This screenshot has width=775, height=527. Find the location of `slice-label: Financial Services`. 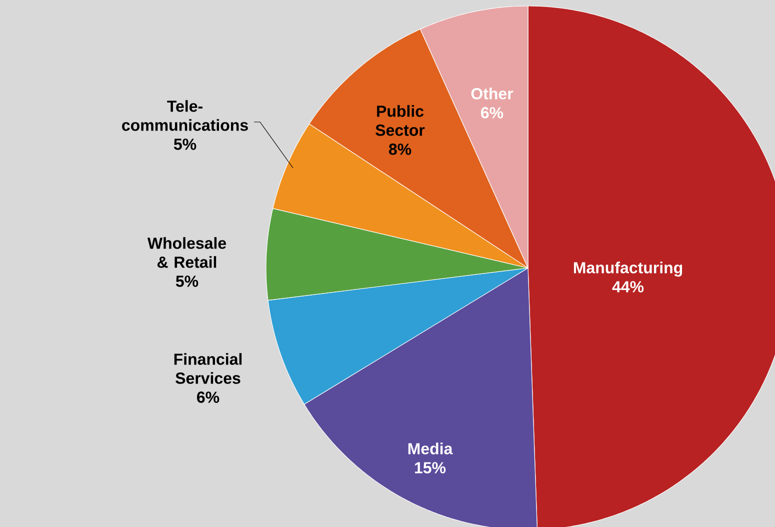

slice-label: Financial Services is located at coordinates (208, 368).